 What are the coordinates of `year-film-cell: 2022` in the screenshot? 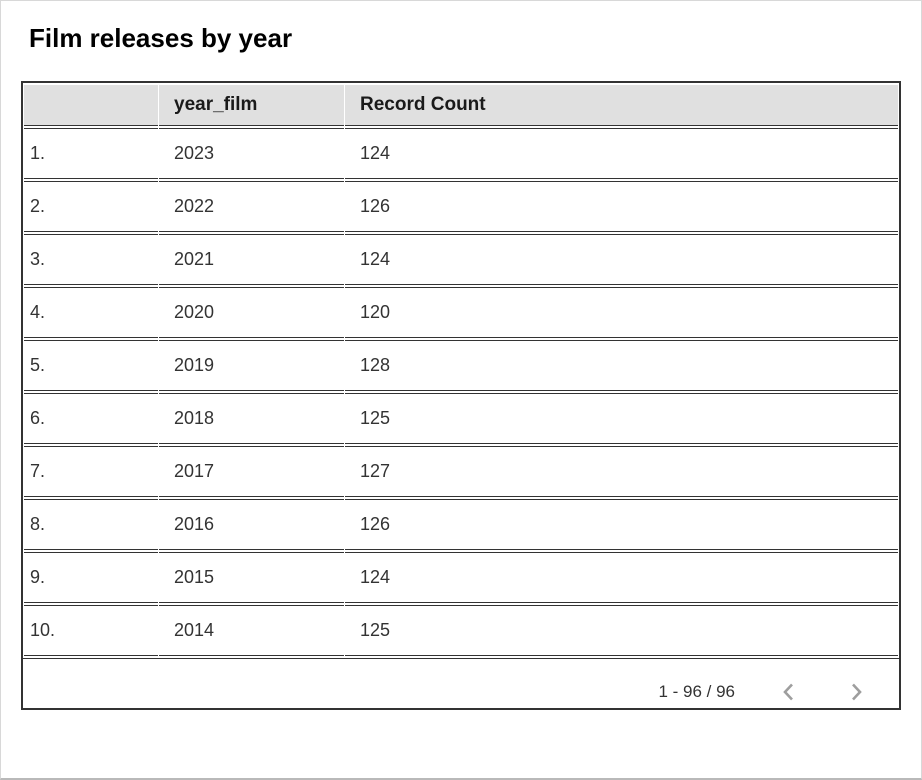 It's located at (251, 206).